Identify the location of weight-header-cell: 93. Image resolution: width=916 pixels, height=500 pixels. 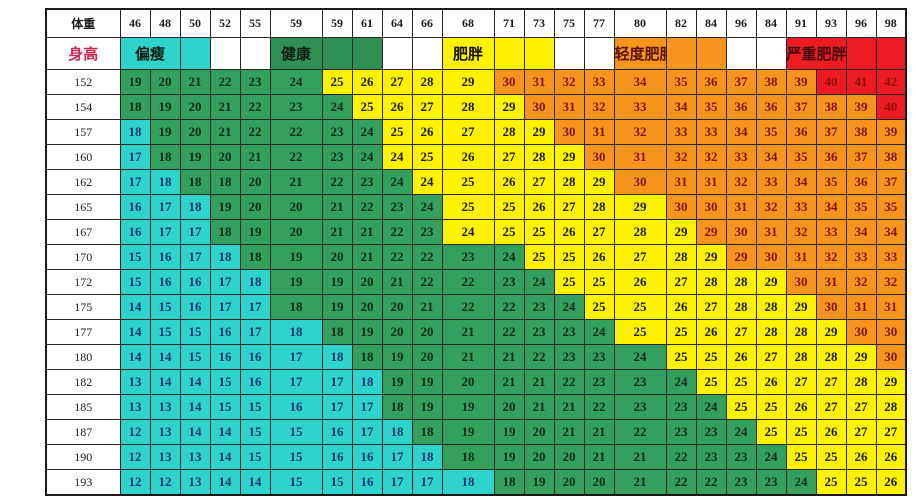
(831, 23).